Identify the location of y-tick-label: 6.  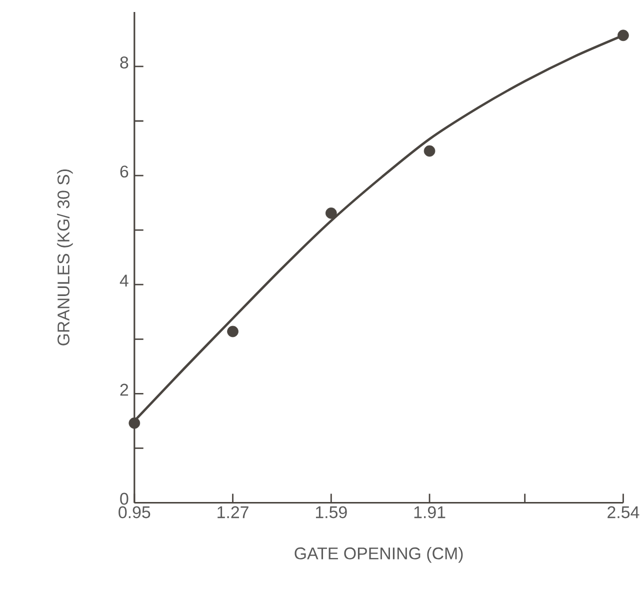
(124, 171).